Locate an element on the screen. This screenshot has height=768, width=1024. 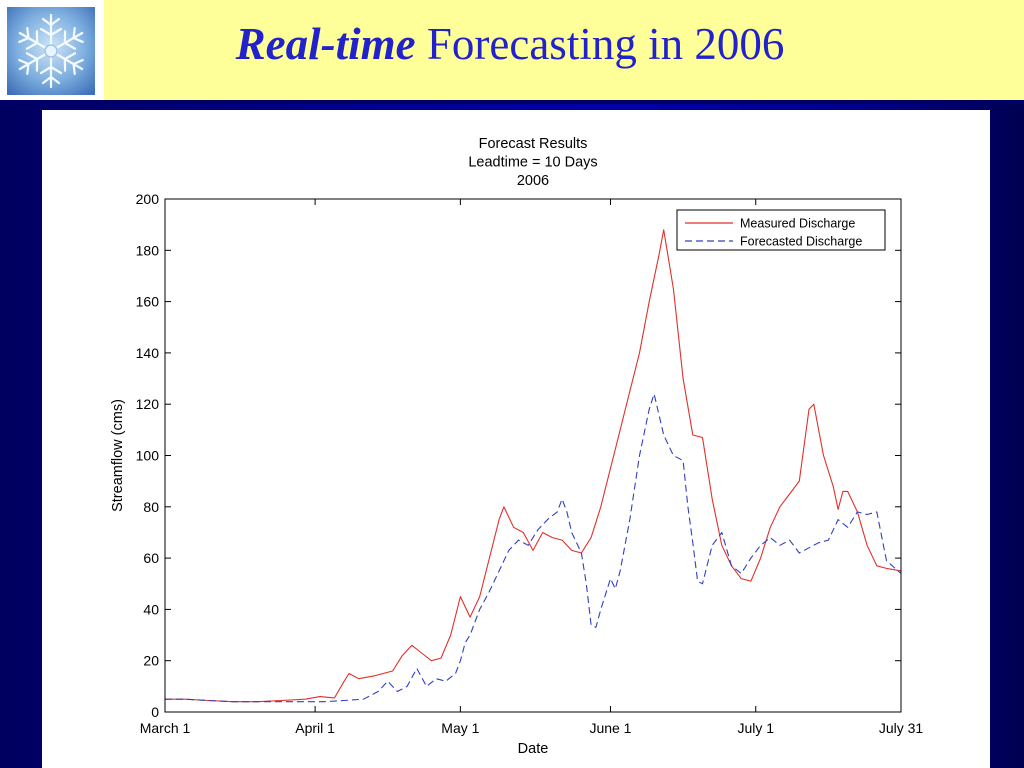
y-tick-label: 160 is located at coordinates (148, 302).